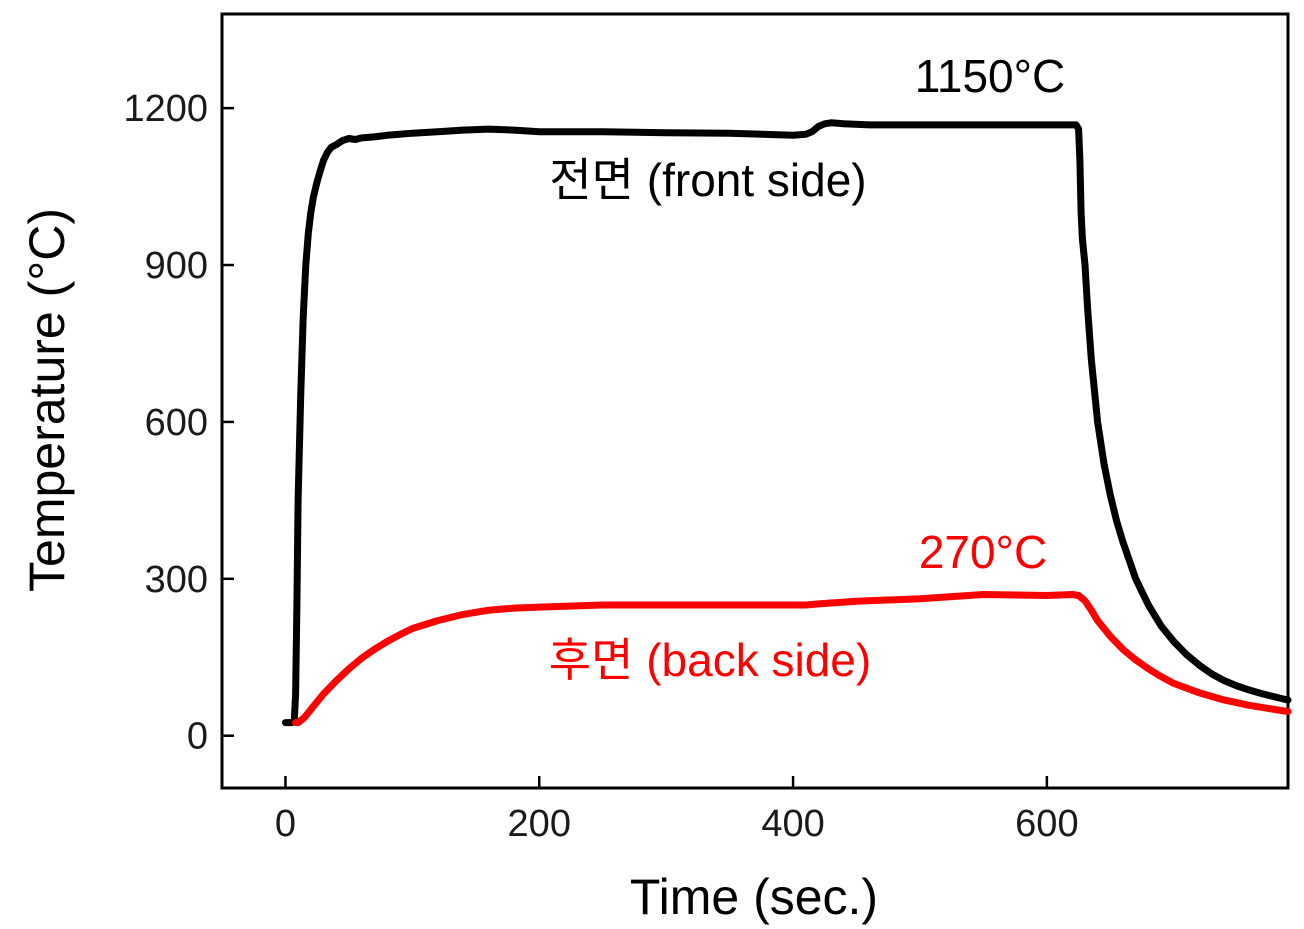 Image resolution: width=1304 pixels, height=929 pixels. What do you see at coordinates (792, 824) in the screenshot?
I see `x-tick-label: 400` at bounding box center [792, 824].